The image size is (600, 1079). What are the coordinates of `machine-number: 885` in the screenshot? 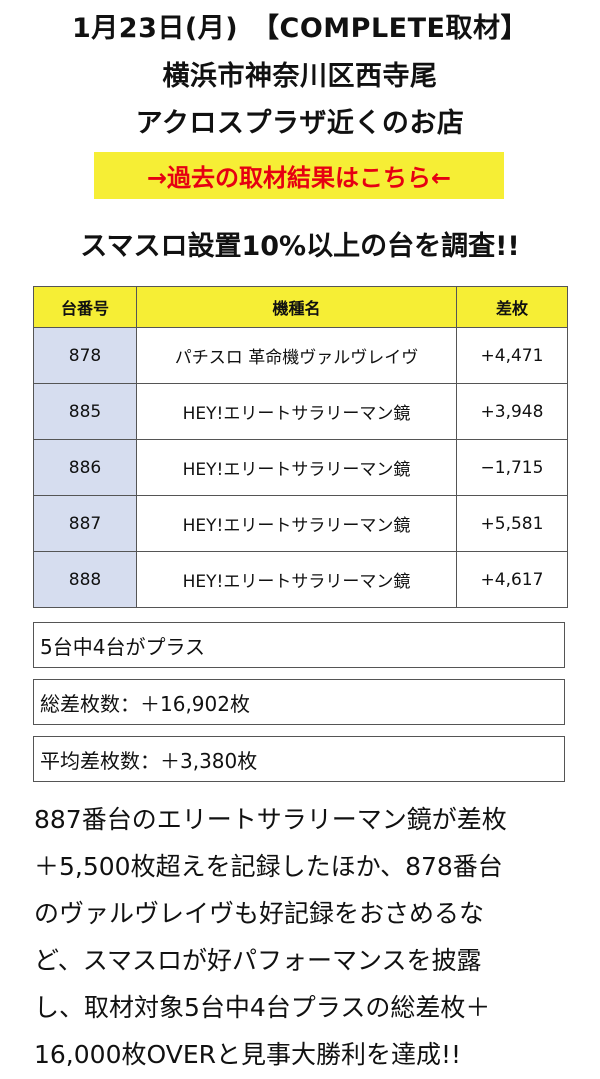 It's located at (85, 411).